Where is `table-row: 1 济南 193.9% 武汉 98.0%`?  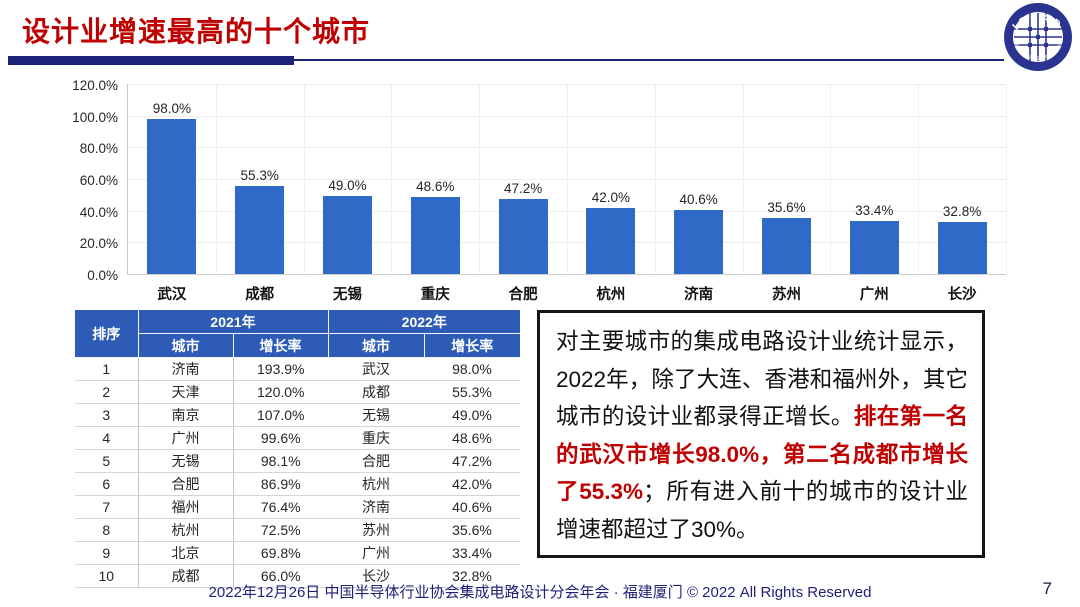 table-row: 1 济南 193.9% 武汉 98.0% is located at coordinates (297, 369).